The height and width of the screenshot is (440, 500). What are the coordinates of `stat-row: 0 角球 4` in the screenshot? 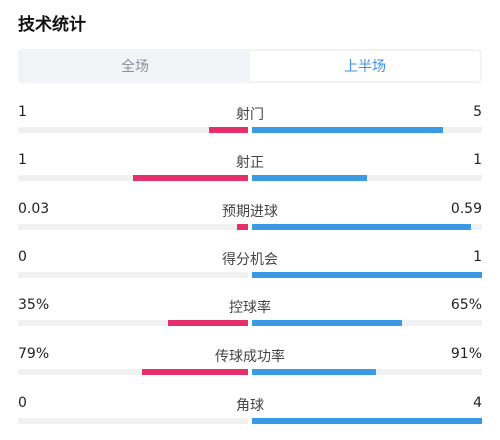 It's located at (250, 410).